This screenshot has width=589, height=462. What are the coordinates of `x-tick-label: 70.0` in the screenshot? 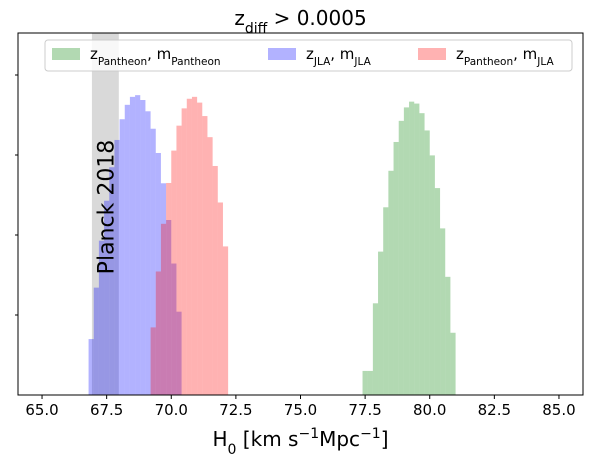 It's located at (171, 410).